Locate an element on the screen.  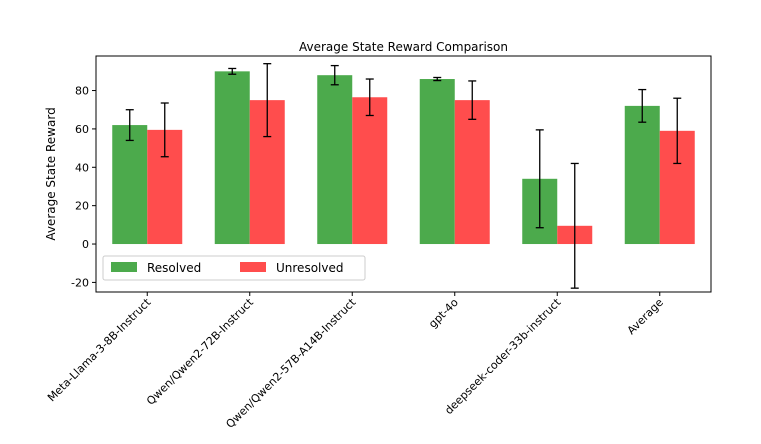
legend-swatch-unresolved is located at coordinates (253, 267).